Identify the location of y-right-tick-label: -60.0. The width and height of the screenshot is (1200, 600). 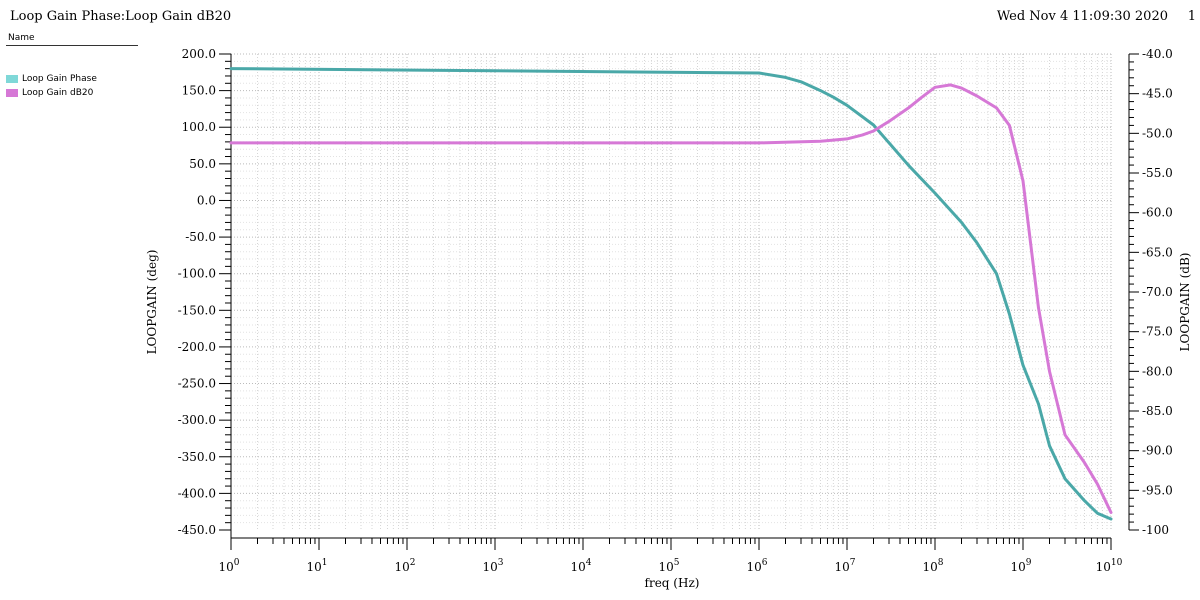
(1157, 213).